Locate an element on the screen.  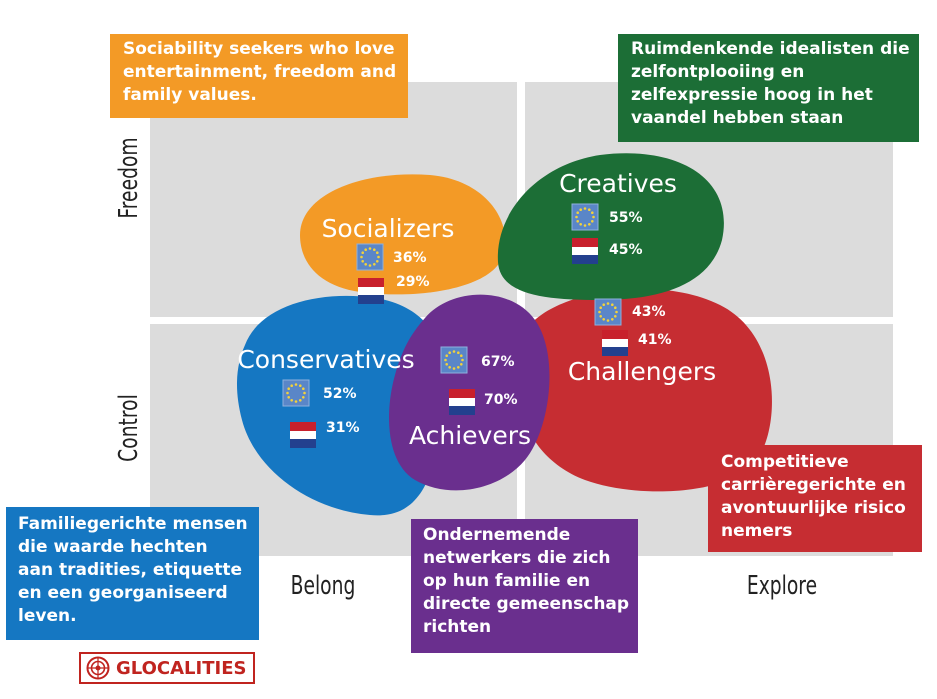
blob-socializers is located at coordinates (403, 234).